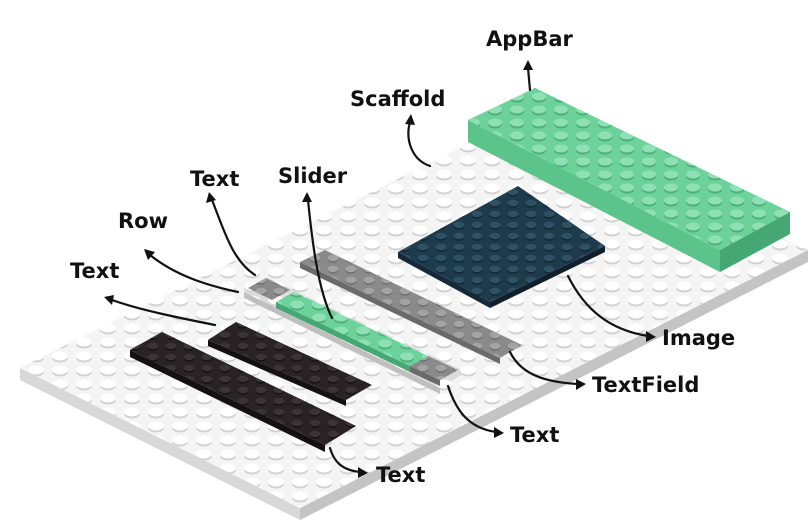 This screenshot has height=525, width=808. Describe the element at coordinates (534, 435) in the screenshot. I see `label-text-mid: Text` at that location.